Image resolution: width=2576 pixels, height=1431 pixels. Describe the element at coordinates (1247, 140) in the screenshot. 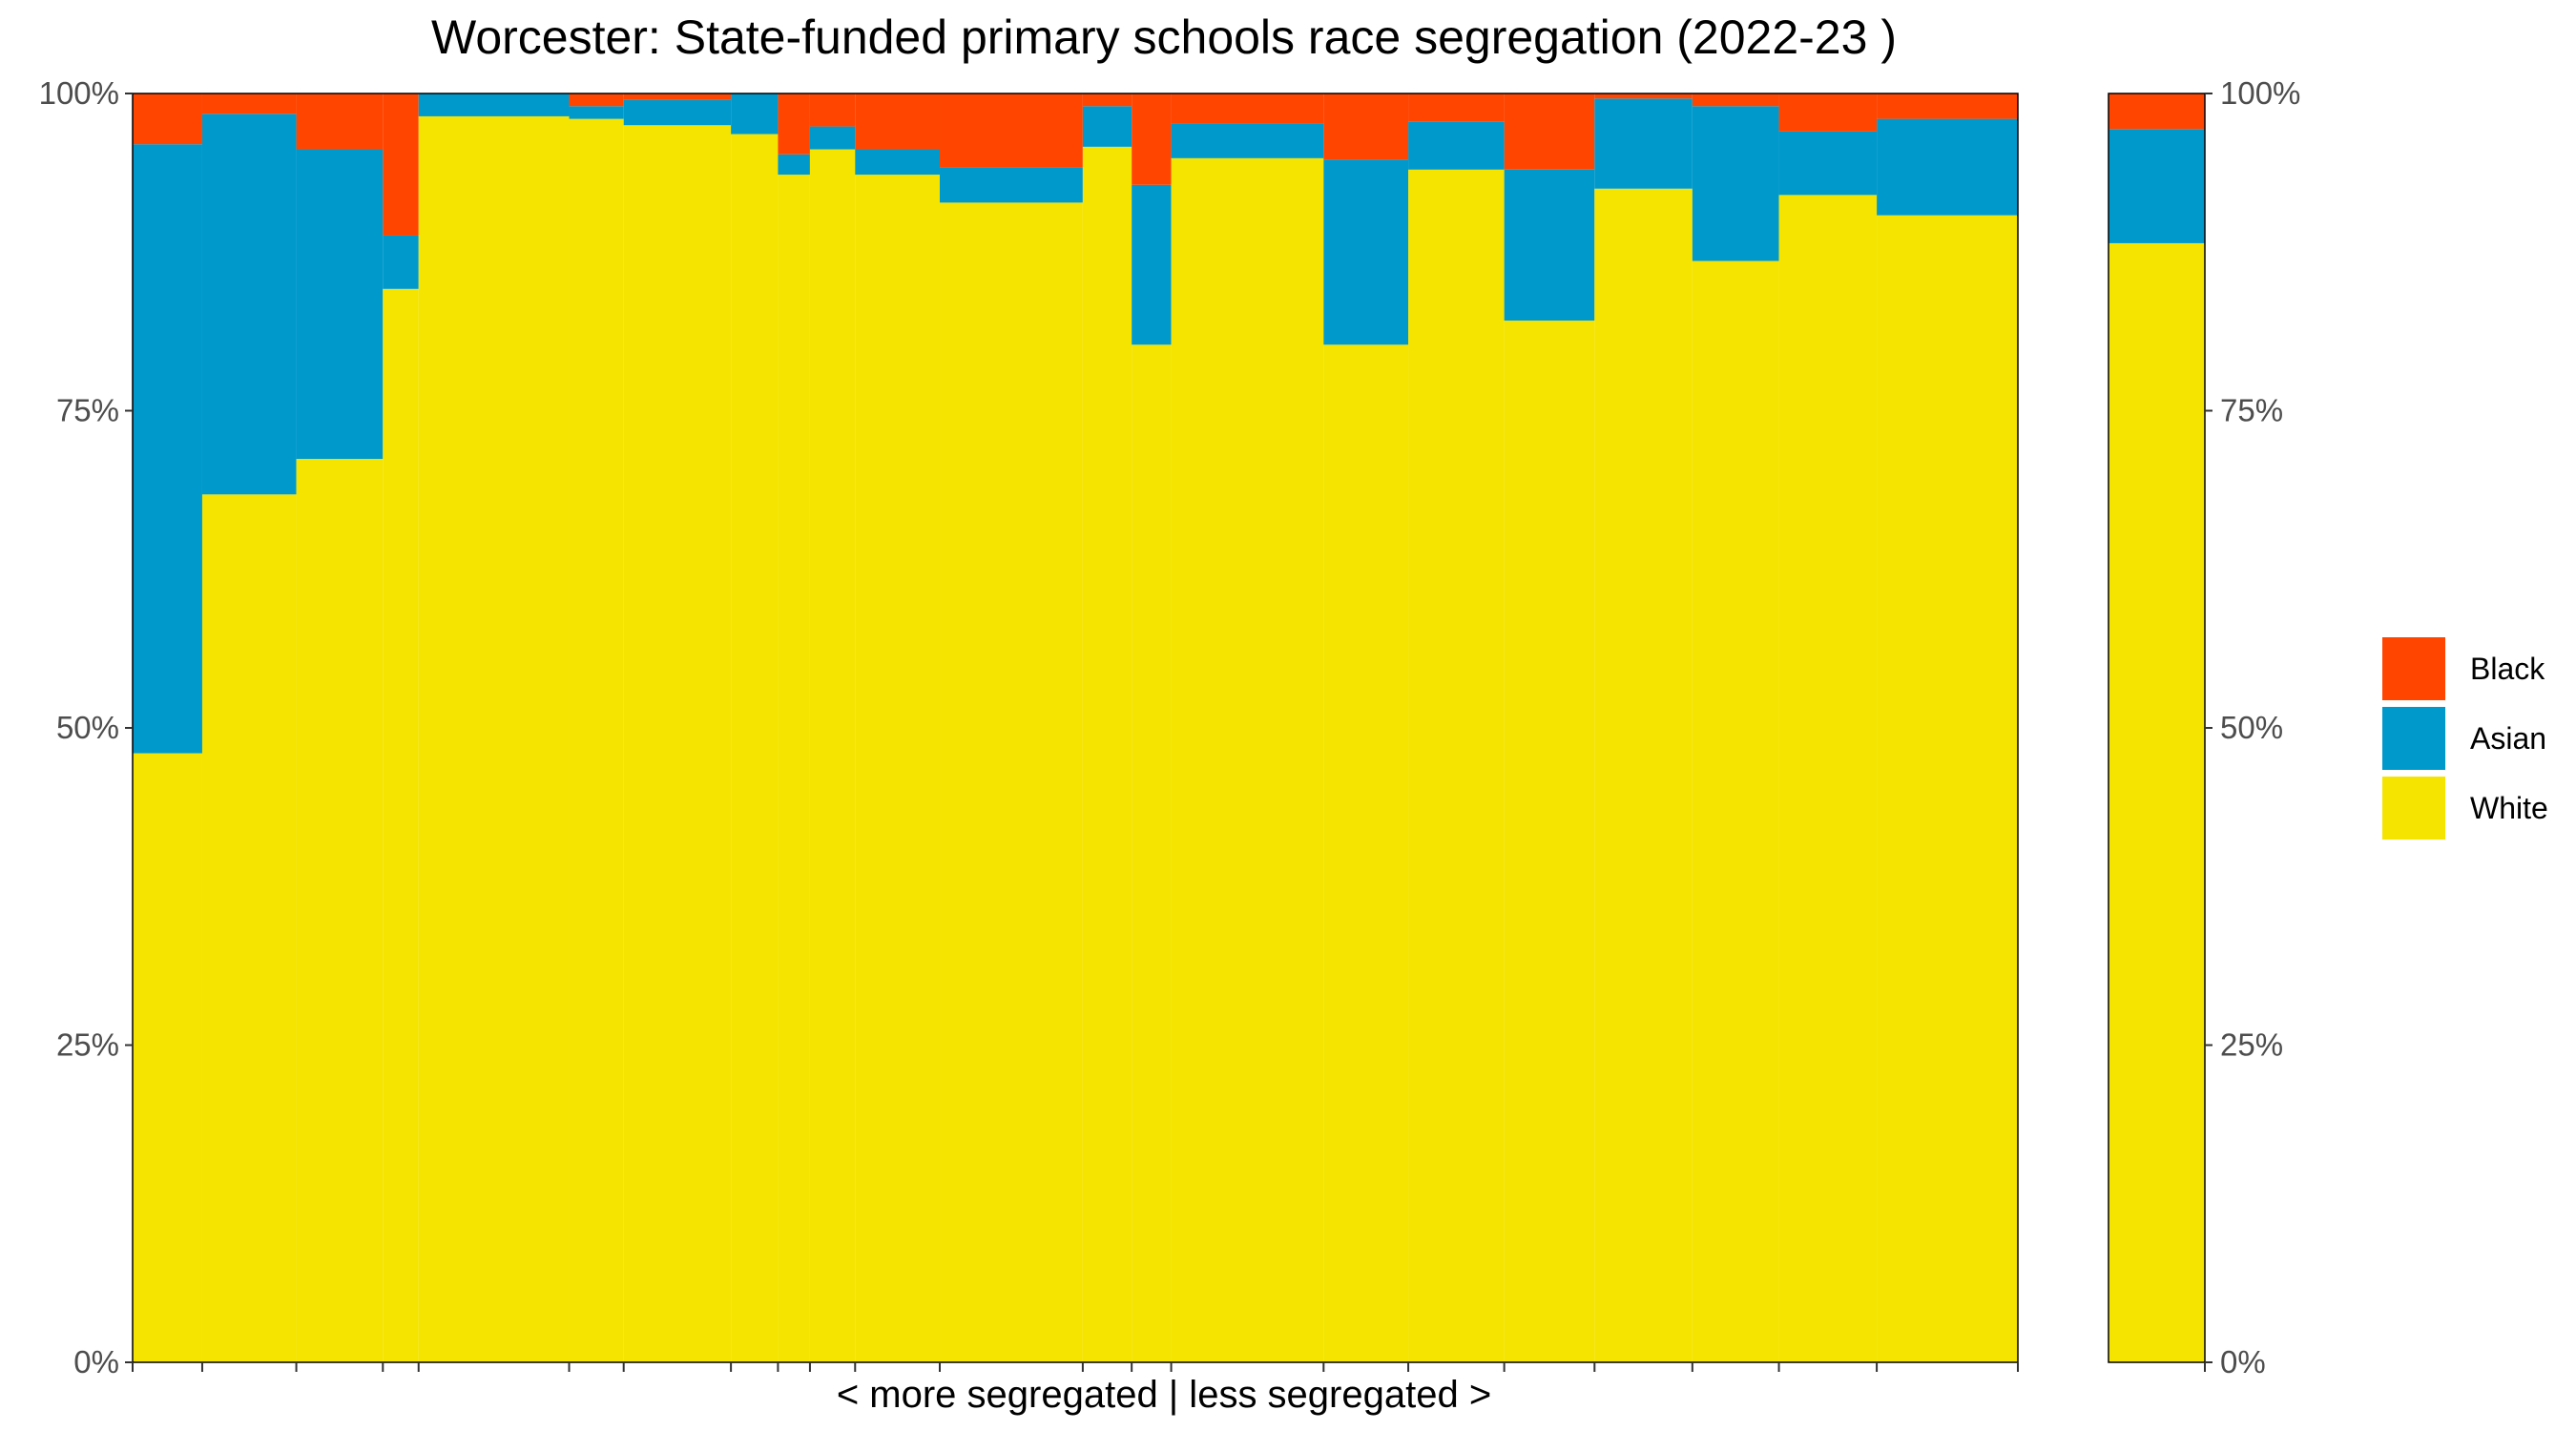

I see `bar-15-asian` at that location.